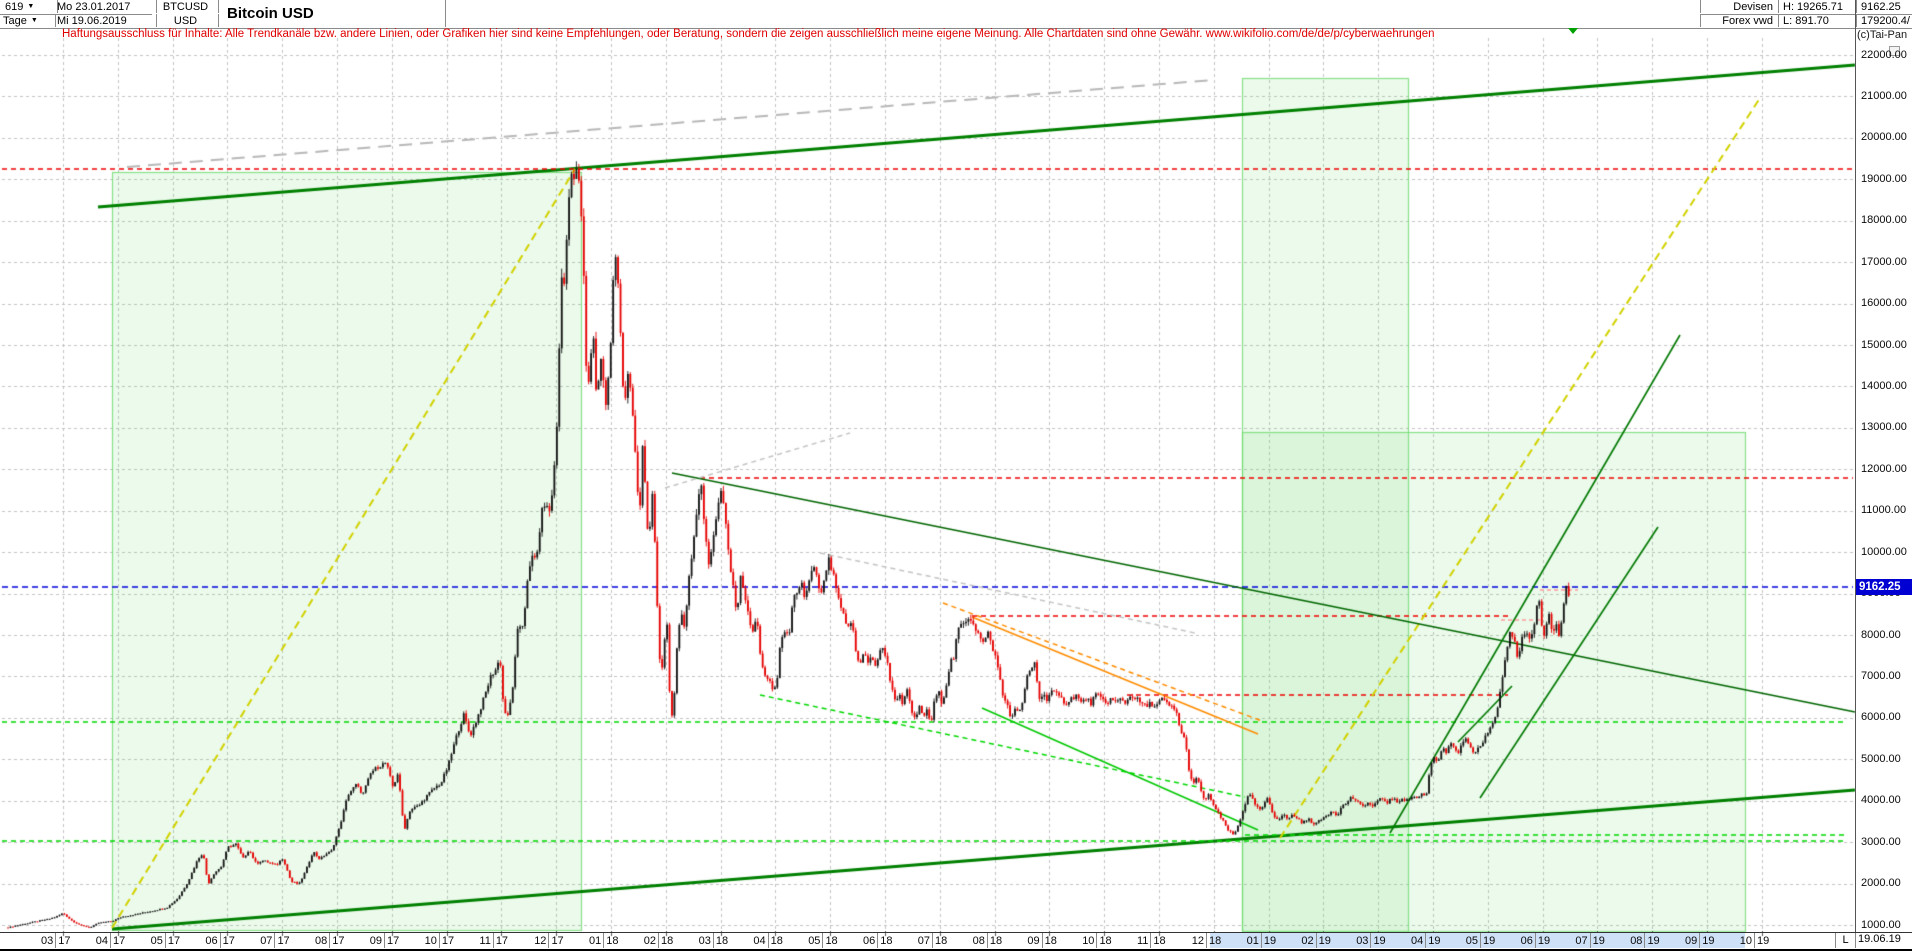  What do you see at coordinates (1884, 344) in the screenshot?
I see `price-tick-label: 15000.00` at bounding box center [1884, 344].